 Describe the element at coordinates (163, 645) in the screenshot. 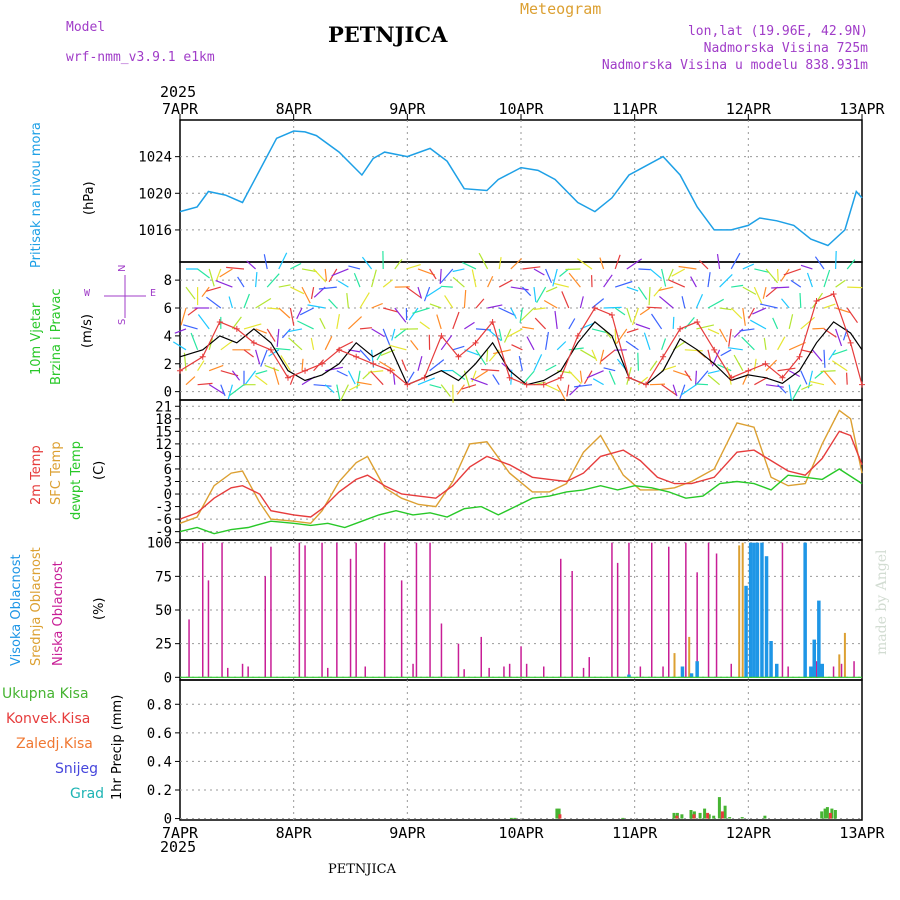

I see `cloud-y-tick-label: 25` at that location.